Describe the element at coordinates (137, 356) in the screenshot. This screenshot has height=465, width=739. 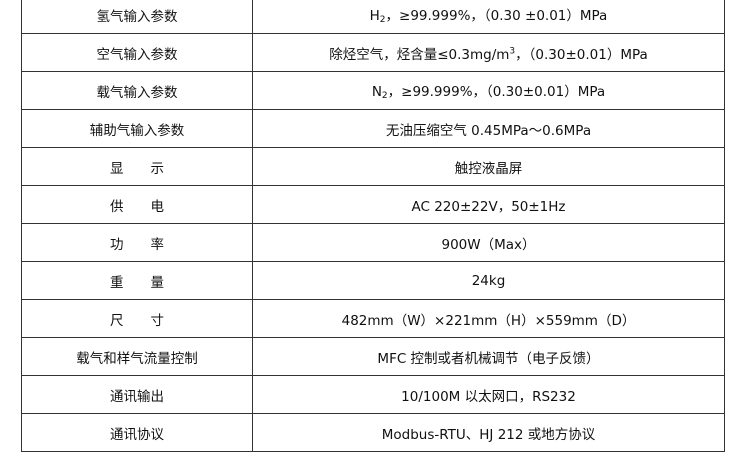
I see `spec-label: 载气和样气流量控制` at that location.